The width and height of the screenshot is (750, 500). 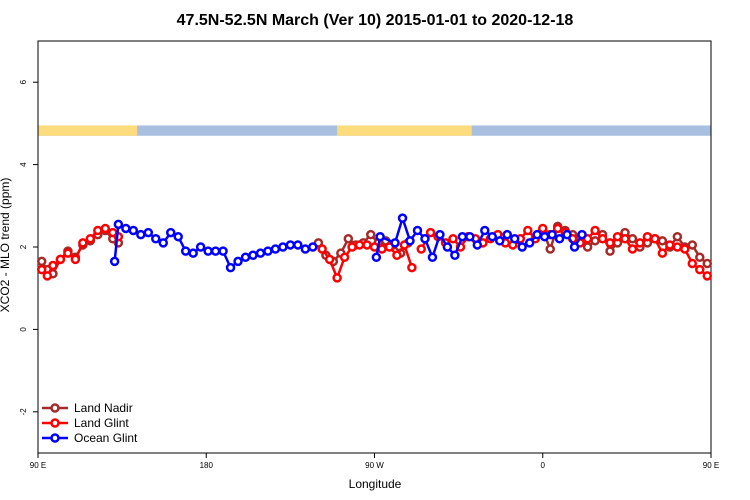 I want to click on surface-type-band, so click(x=374, y=130).